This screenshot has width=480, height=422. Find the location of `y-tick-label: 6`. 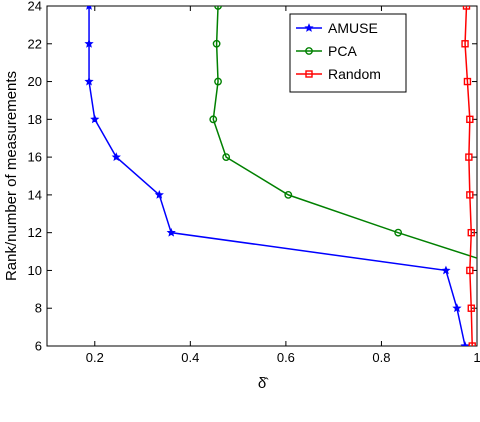

y-tick-label: 6 is located at coordinates (38, 346).